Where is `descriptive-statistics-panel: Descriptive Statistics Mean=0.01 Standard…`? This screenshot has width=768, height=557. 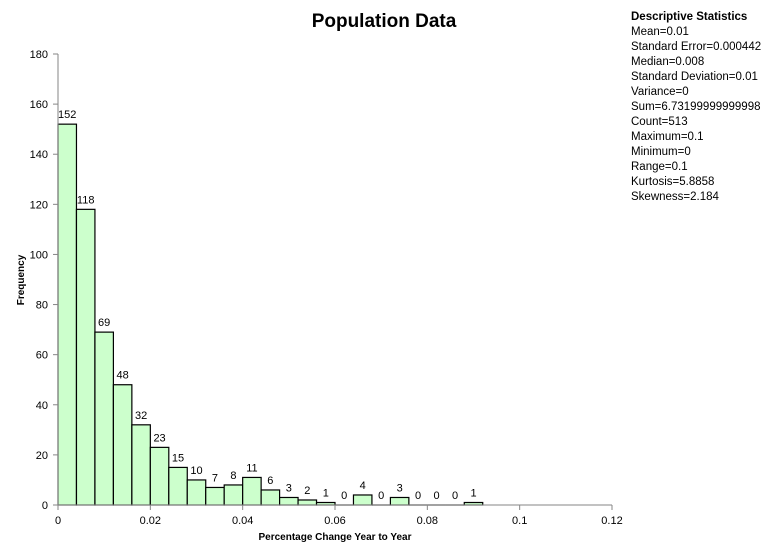
descriptive-statistics-panel: Descriptive Statistics Mean=0.01 Standard… is located at coordinates (696, 107).